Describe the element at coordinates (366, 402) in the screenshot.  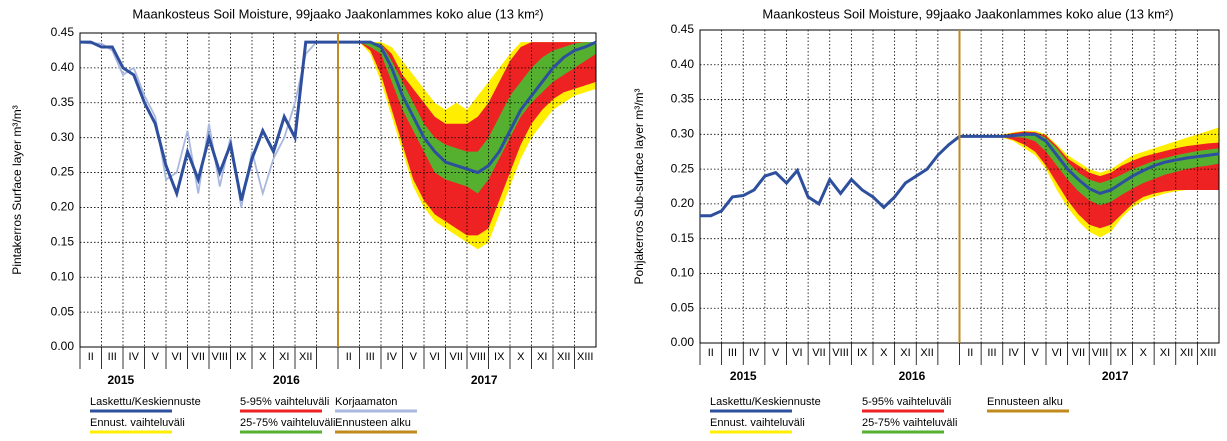
I see `legend-label: Korjaamaton` at that location.